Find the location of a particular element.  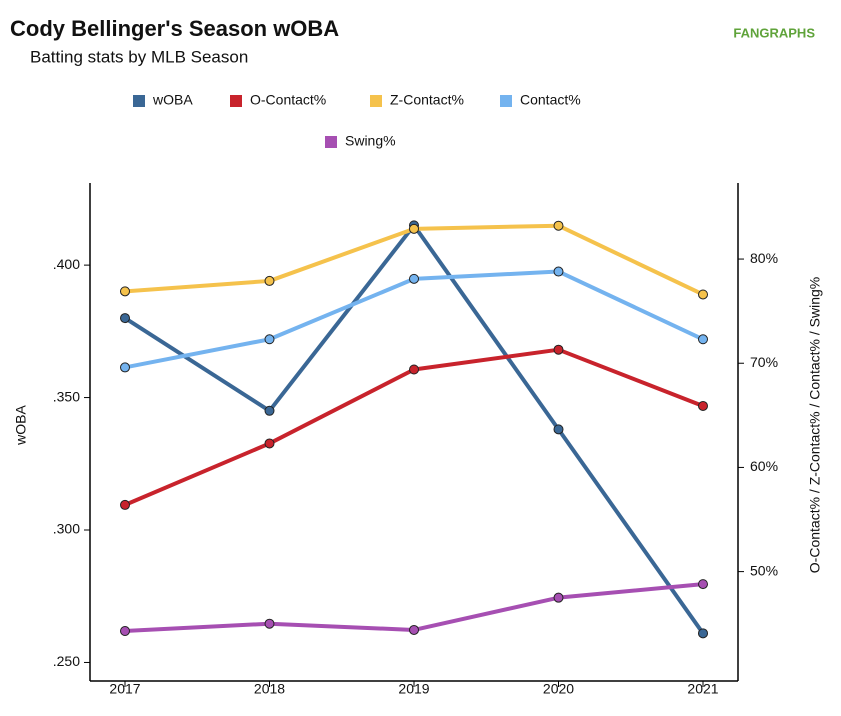

legend-label: O-Contact% is located at coordinates (288, 100).